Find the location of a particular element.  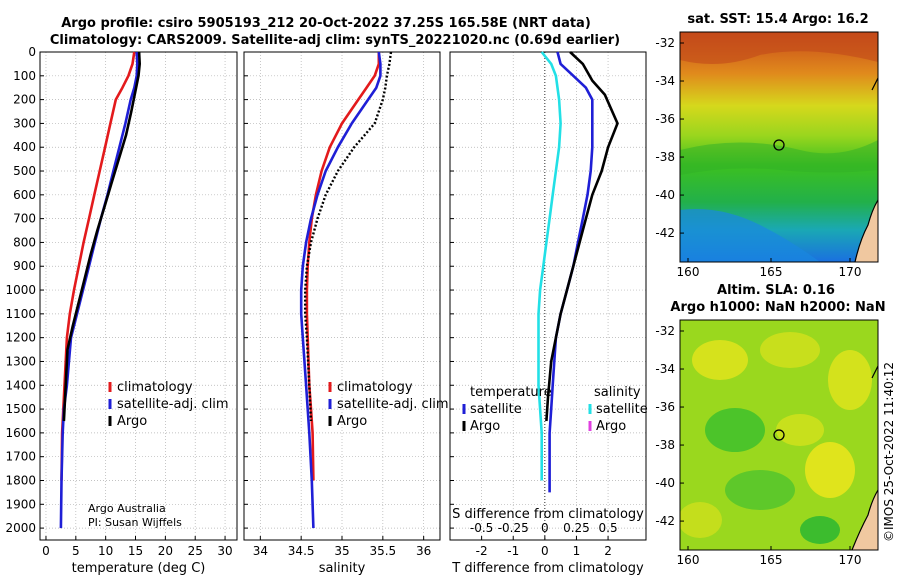

series-line-s-satellite is located at coordinates (549, 266).